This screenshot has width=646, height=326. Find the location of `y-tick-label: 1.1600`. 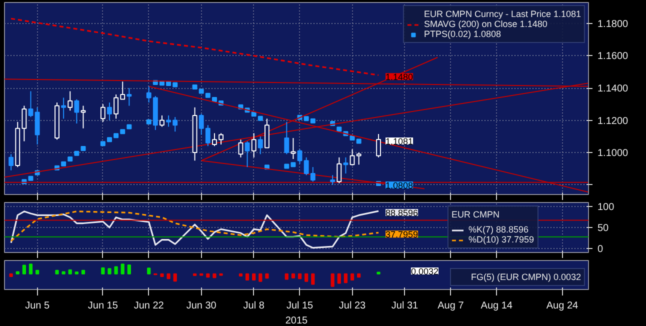

y-tick-label: 1.1600 is located at coordinates (613, 56).